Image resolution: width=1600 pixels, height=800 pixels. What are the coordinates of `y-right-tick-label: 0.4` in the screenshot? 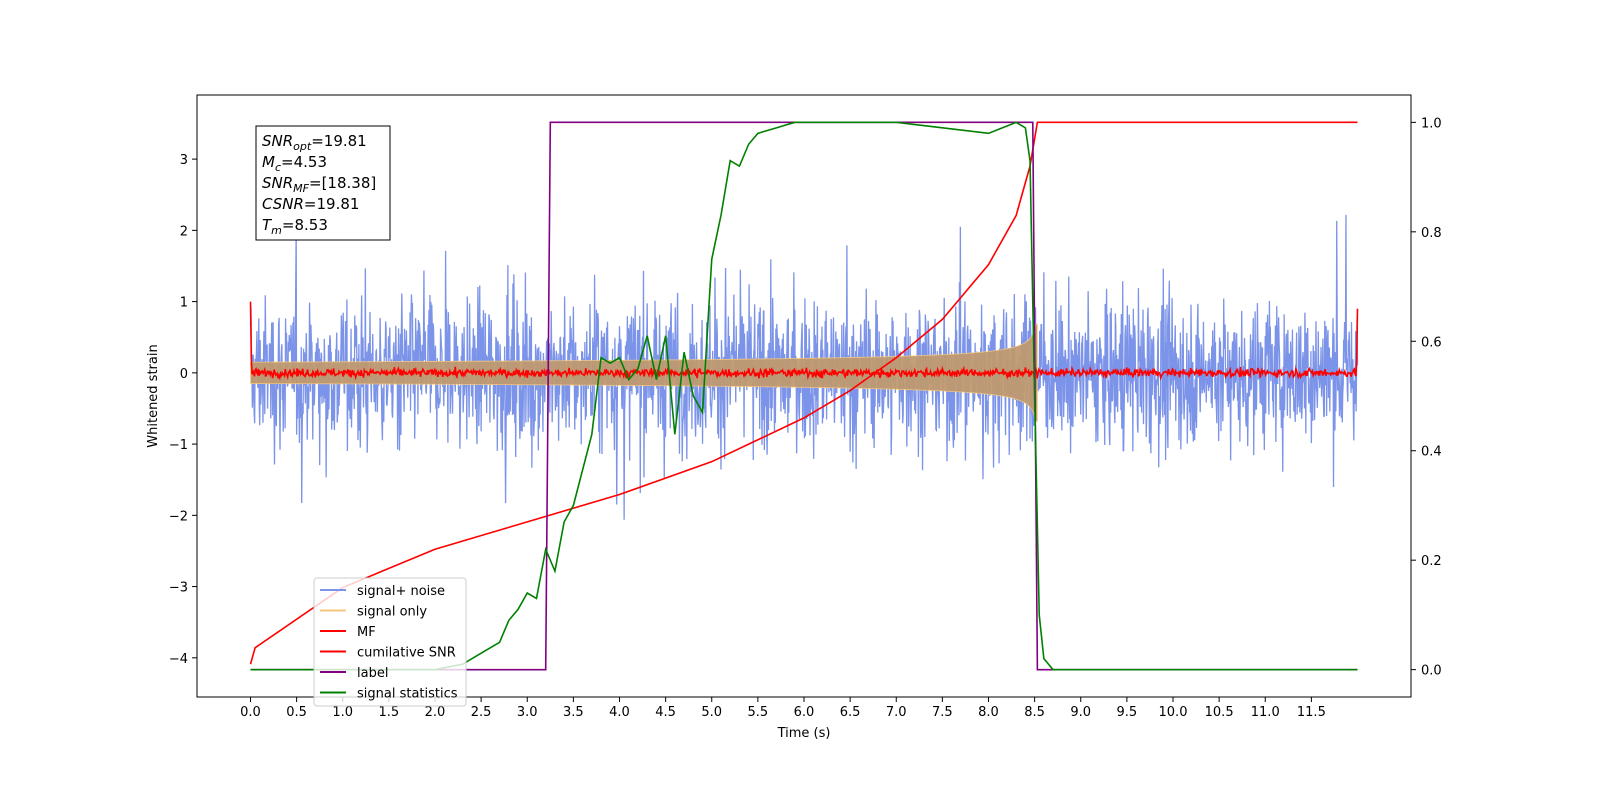 It's located at (1431, 452).